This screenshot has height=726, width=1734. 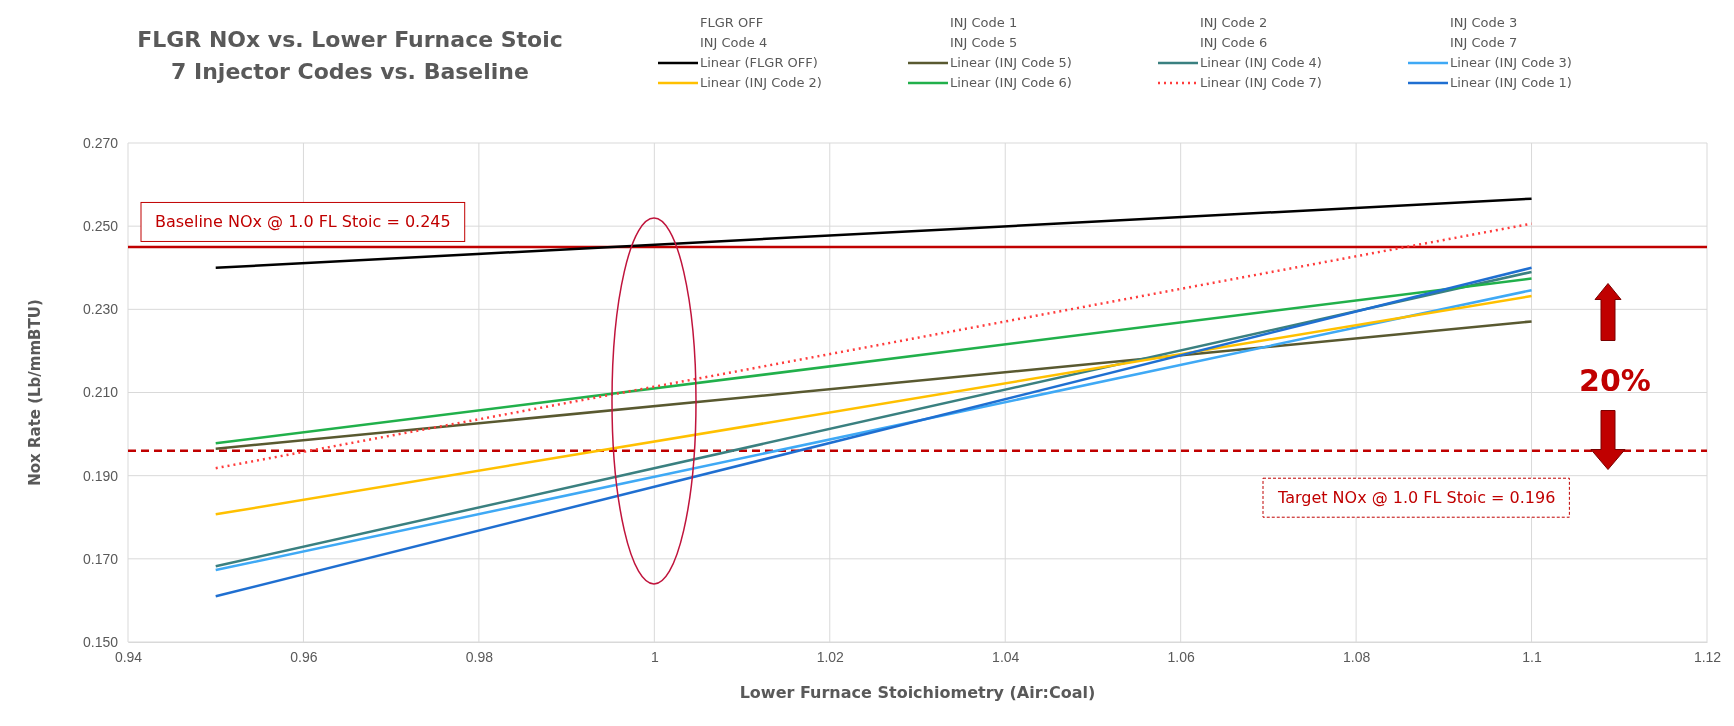 What do you see at coordinates (917, 692) in the screenshot?
I see `x-axis-title: Lower Furnace Stoichiometry (Air:Coal)` at bounding box center [917, 692].